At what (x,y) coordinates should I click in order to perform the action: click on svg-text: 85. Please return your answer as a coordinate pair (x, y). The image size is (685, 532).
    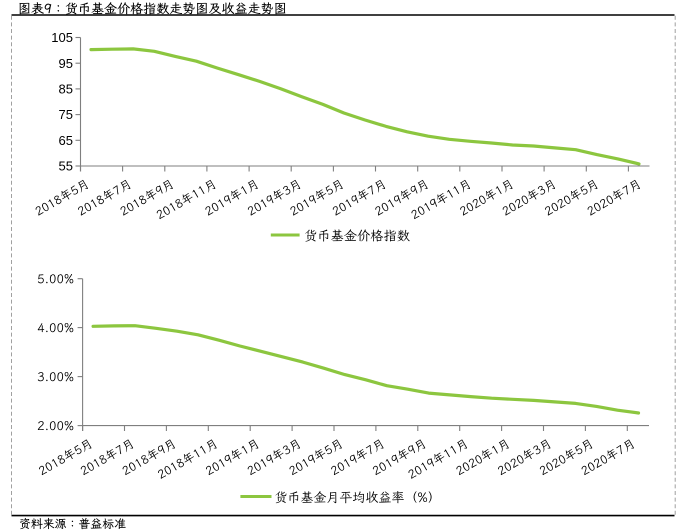
    Looking at the image, I should click on (66, 89).